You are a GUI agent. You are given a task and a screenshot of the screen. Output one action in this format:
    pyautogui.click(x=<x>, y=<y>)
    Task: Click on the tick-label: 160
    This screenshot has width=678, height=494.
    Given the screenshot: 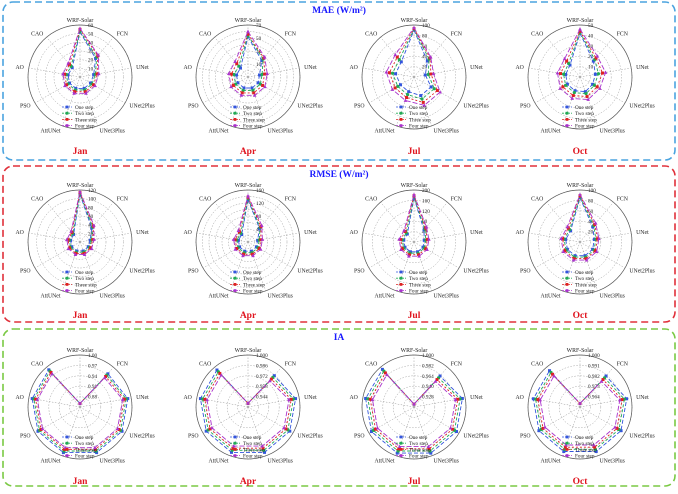 What is the action you would take?
    pyautogui.click(x=260, y=191)
    